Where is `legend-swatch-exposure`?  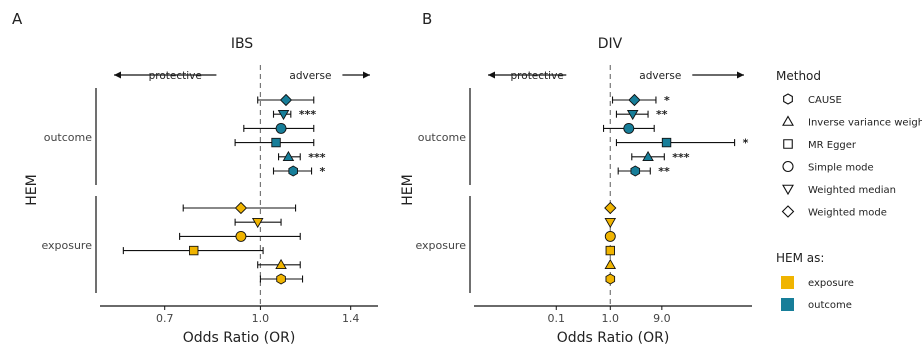 legend-swatch-exposure is located at coordinates (787, 282).